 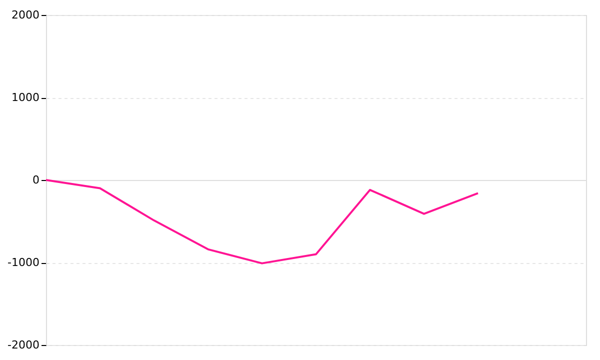 I want to click on y-tick-label: 2000, so click(x=26, y=15).